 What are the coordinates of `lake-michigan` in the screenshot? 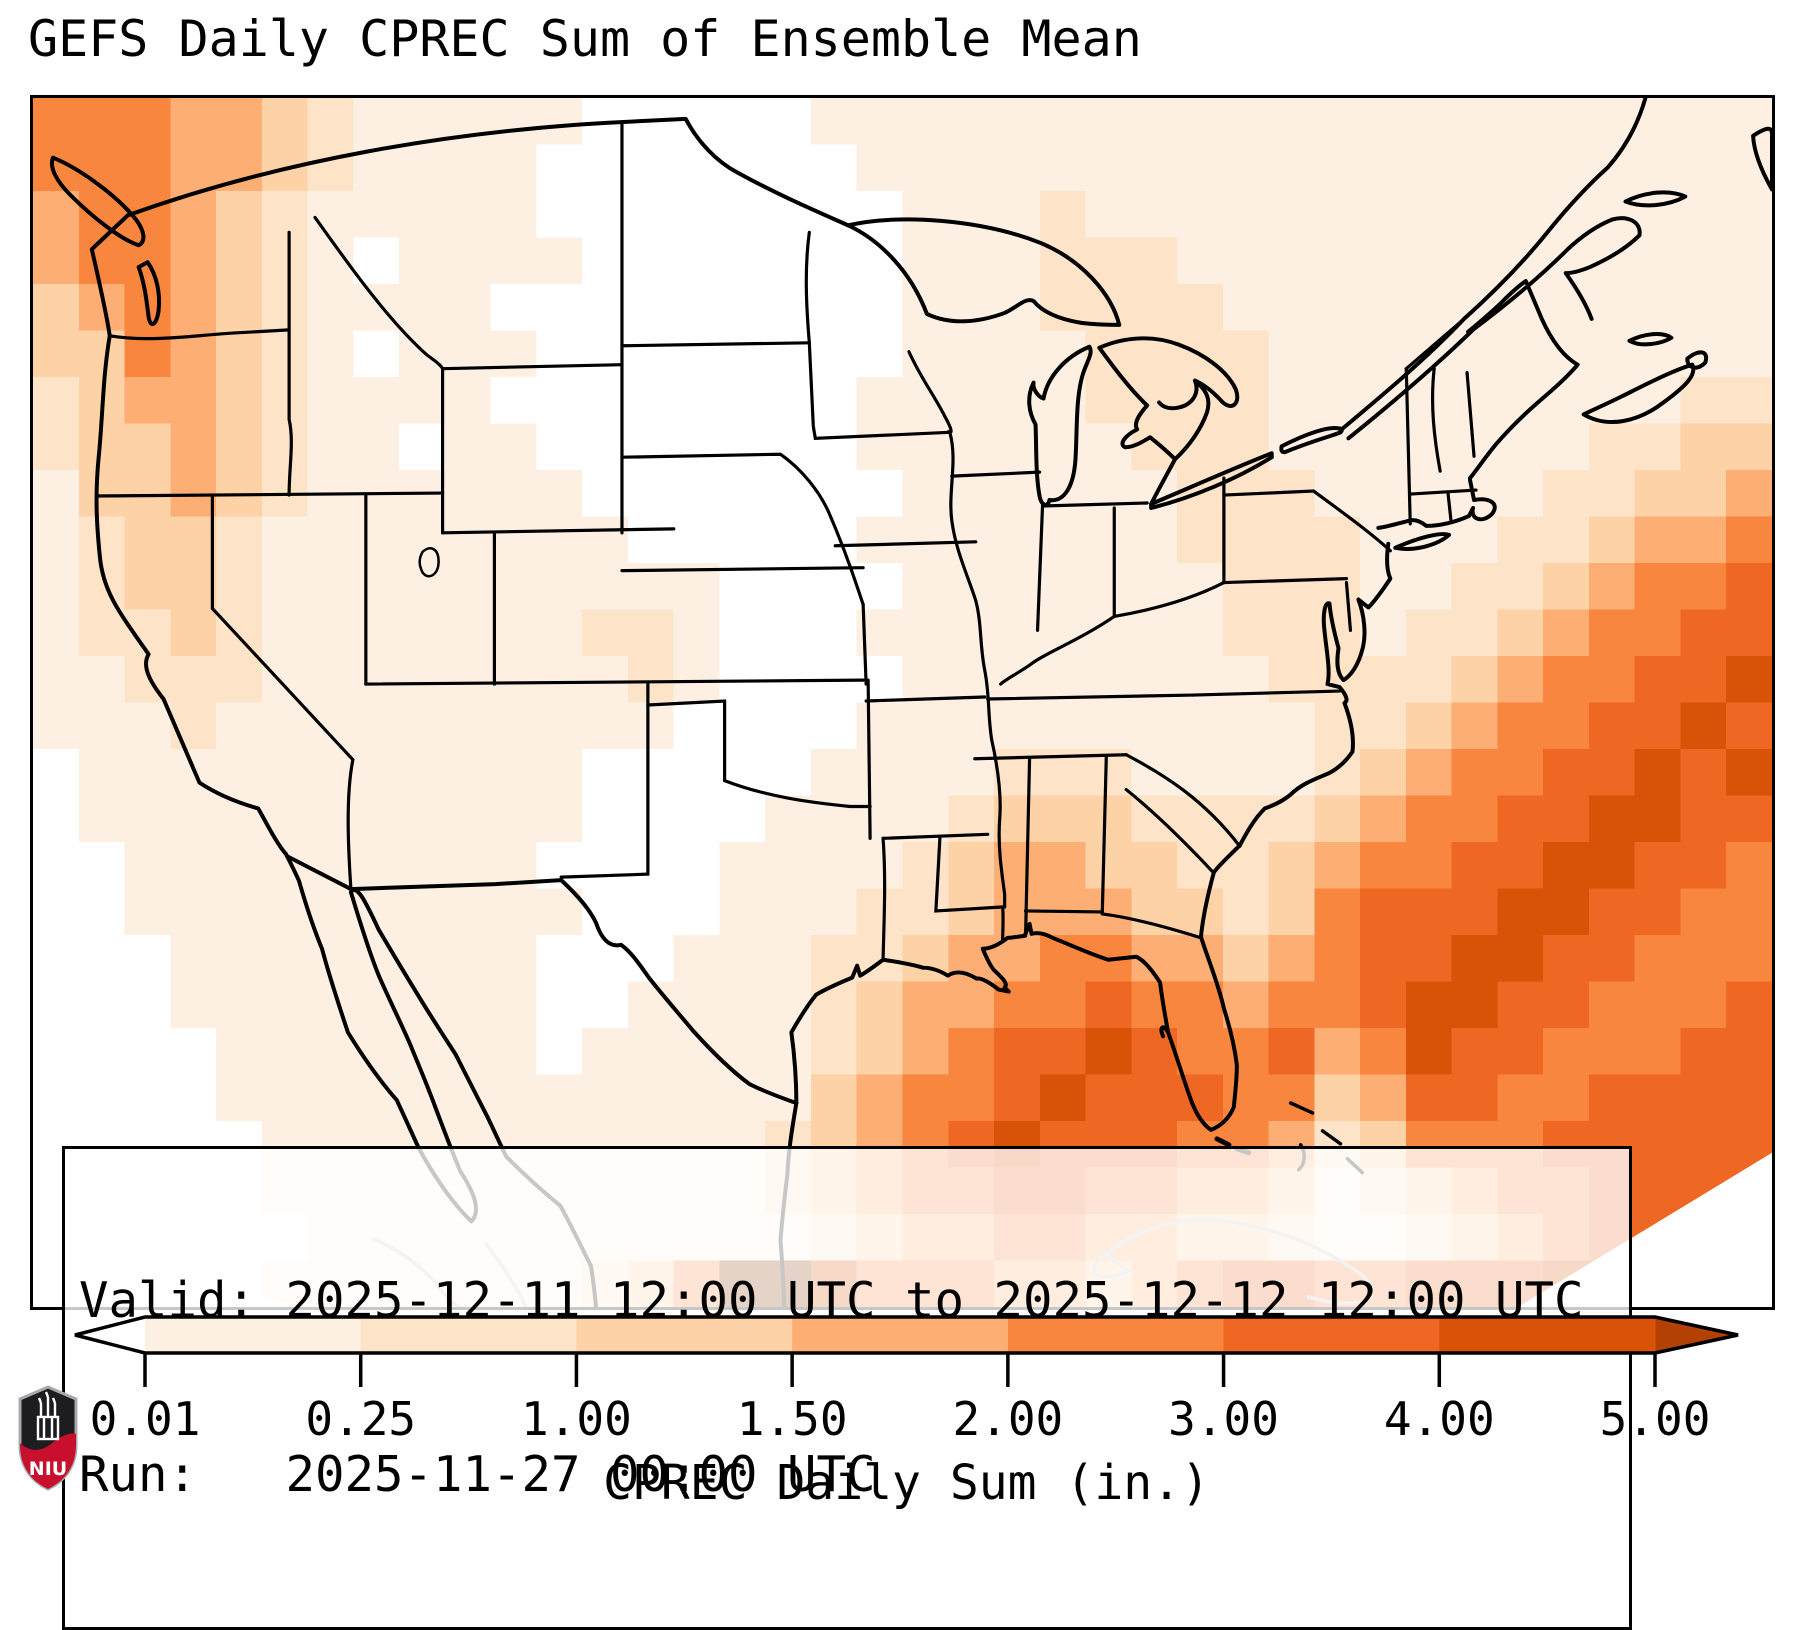 It's located at (1060, 425).